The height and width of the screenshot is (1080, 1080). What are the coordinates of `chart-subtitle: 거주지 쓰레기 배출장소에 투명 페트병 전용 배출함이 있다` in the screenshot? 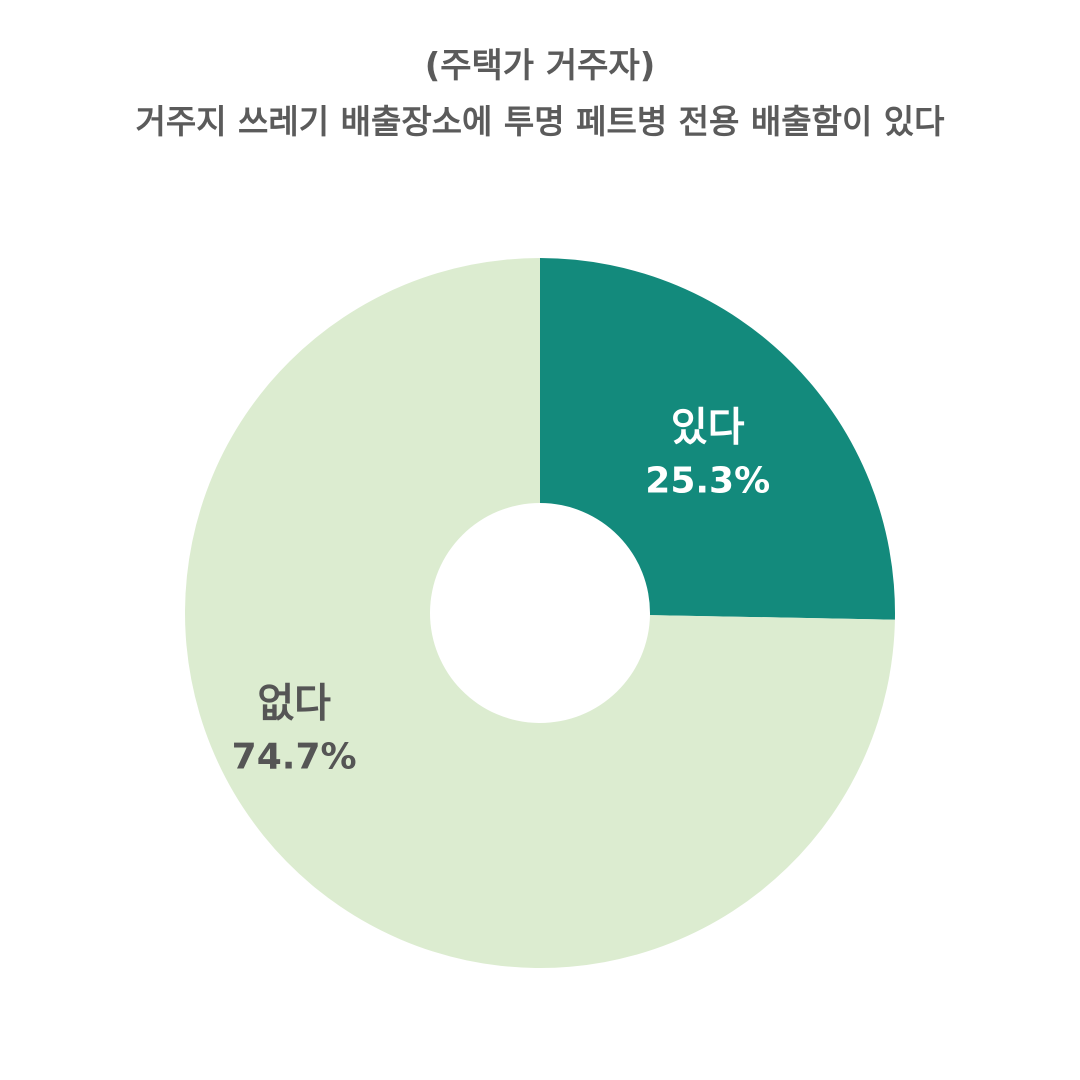 It's located at (540, 121).